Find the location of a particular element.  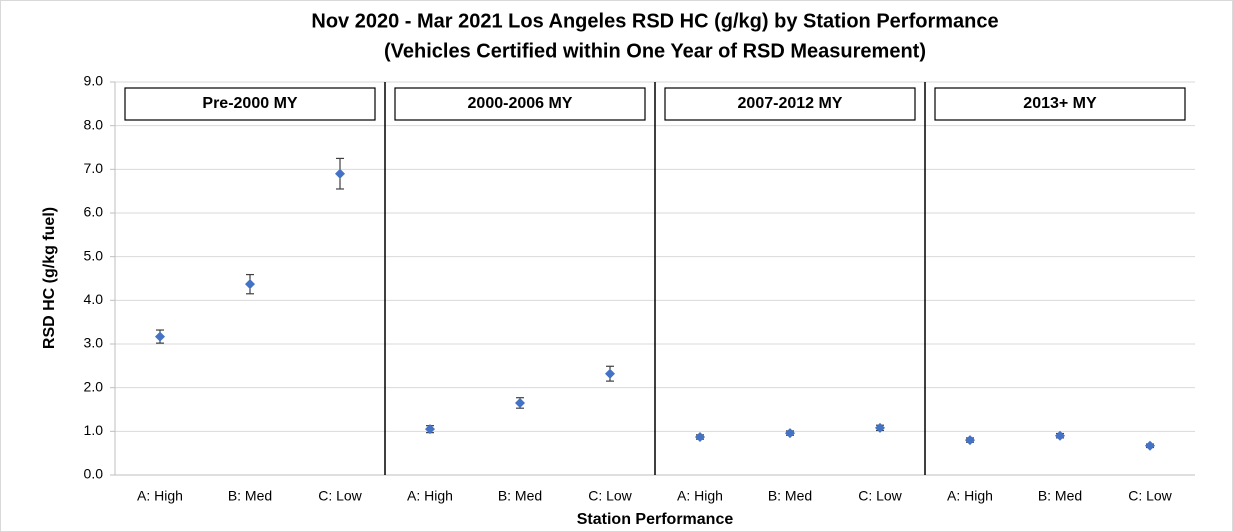

y-tick-label: 4.0 is located at coordinates (94, 299).